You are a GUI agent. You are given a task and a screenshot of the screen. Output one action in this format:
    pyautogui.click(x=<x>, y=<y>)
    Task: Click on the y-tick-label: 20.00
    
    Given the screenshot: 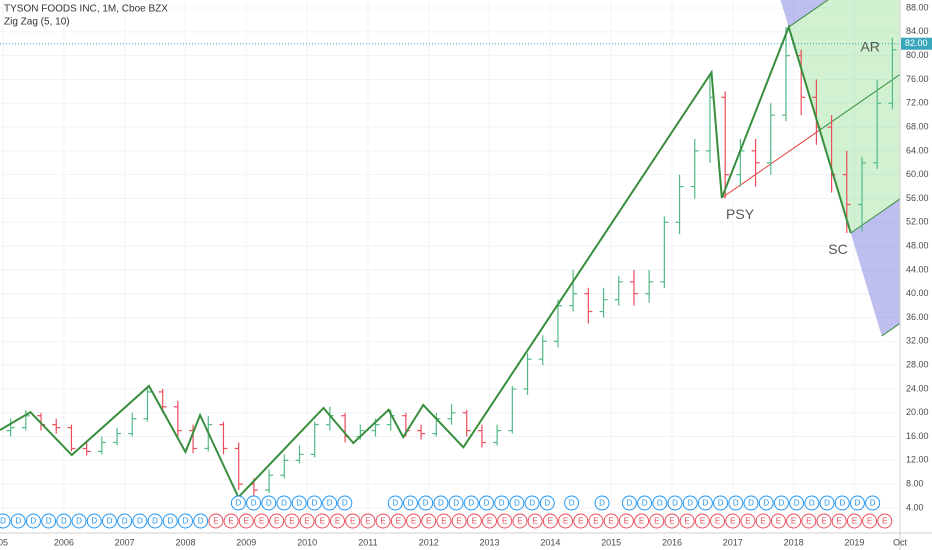 What is the action you would take?
    pyautogui.click(x=917, y=412)
    